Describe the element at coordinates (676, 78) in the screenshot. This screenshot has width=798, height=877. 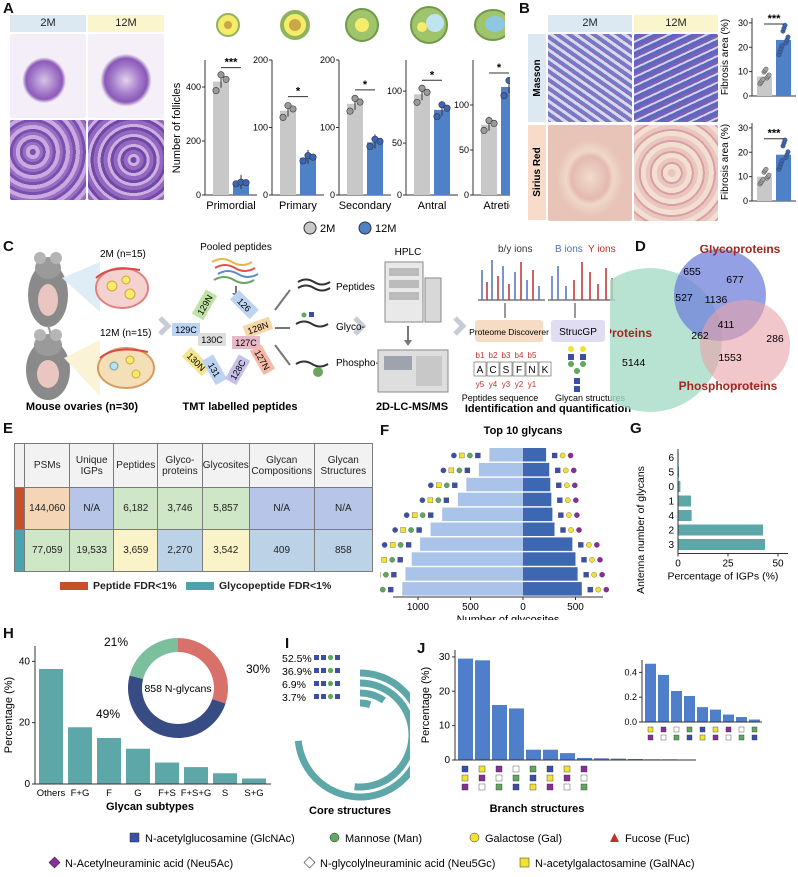
I see `masson-image-12m` at that location.